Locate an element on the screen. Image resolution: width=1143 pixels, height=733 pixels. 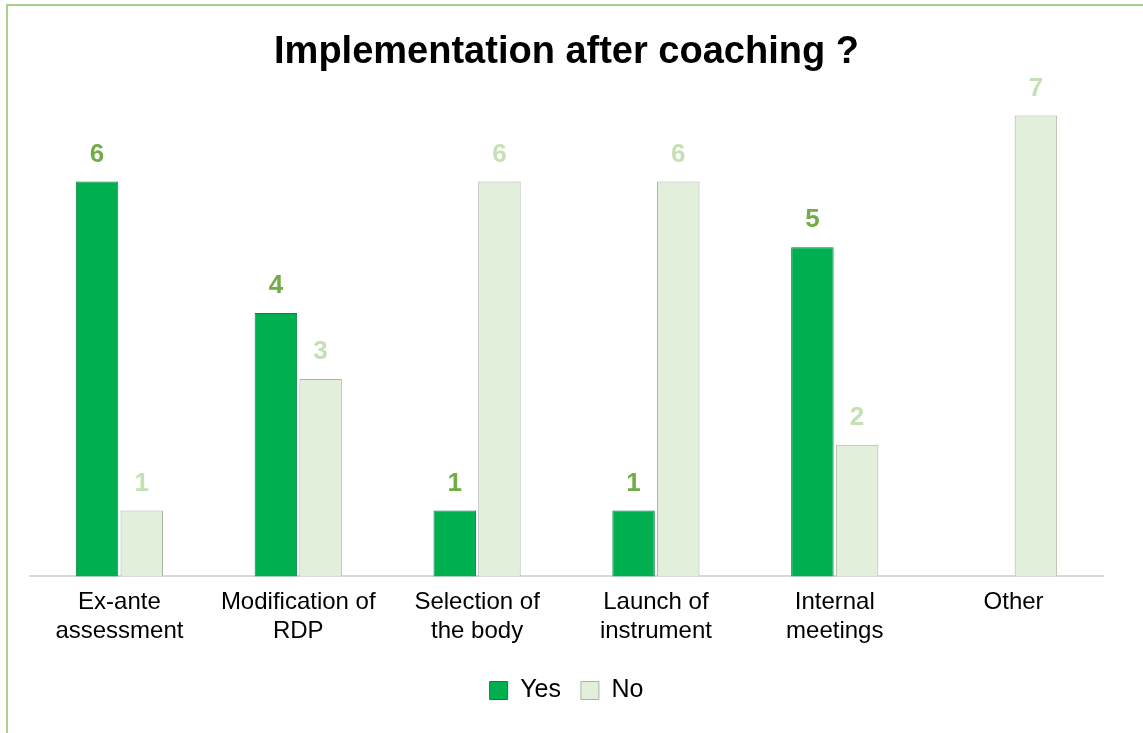
data-label: 3 is located at coordinates (320, 350).